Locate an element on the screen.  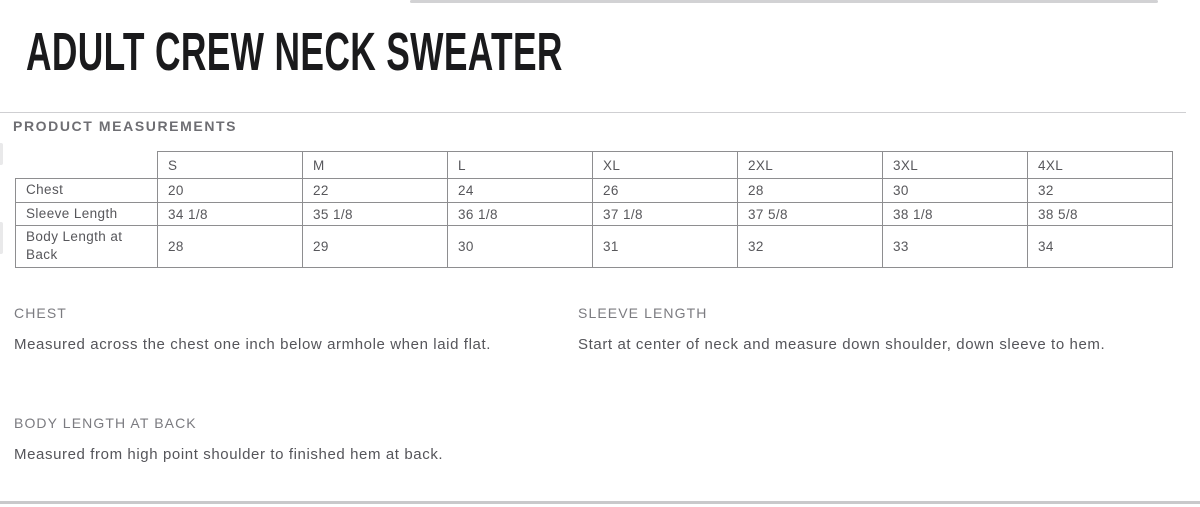
table-row-body-length-at-back: Body Length at Back 28 29 30 31 32 33 34 is located at coordinates (594, 246).